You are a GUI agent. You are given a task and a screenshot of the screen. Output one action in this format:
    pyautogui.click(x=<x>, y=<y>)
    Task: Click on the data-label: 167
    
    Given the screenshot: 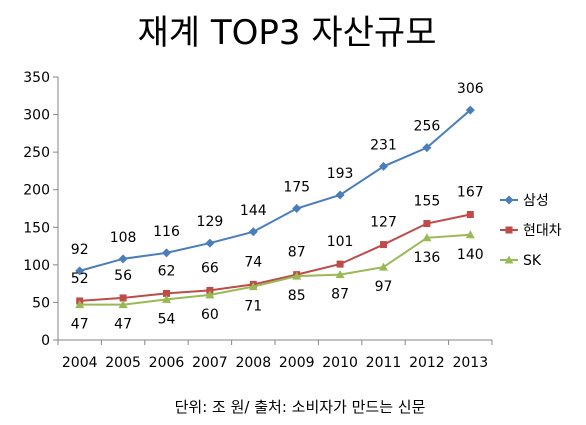 What is the action you would take?
    pyautogui.click(x=470, y=193)
    